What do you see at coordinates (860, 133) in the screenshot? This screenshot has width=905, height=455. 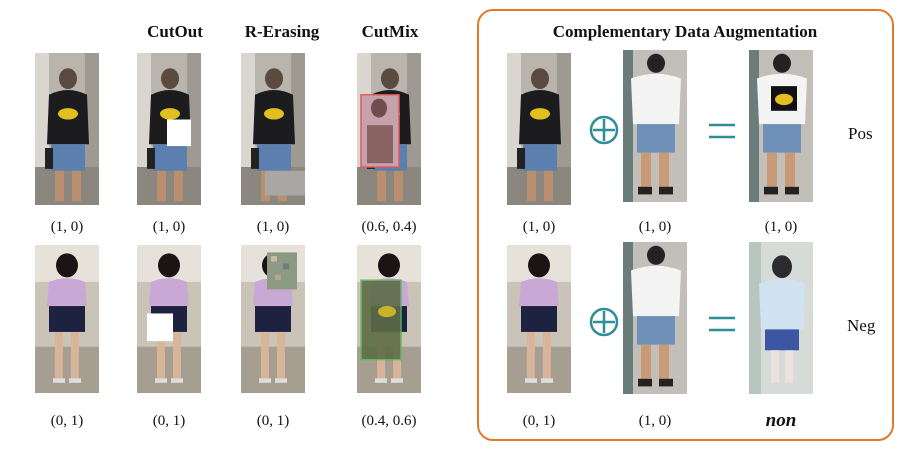 I see `label-pos: Pos` at bounding box center [860, 133].